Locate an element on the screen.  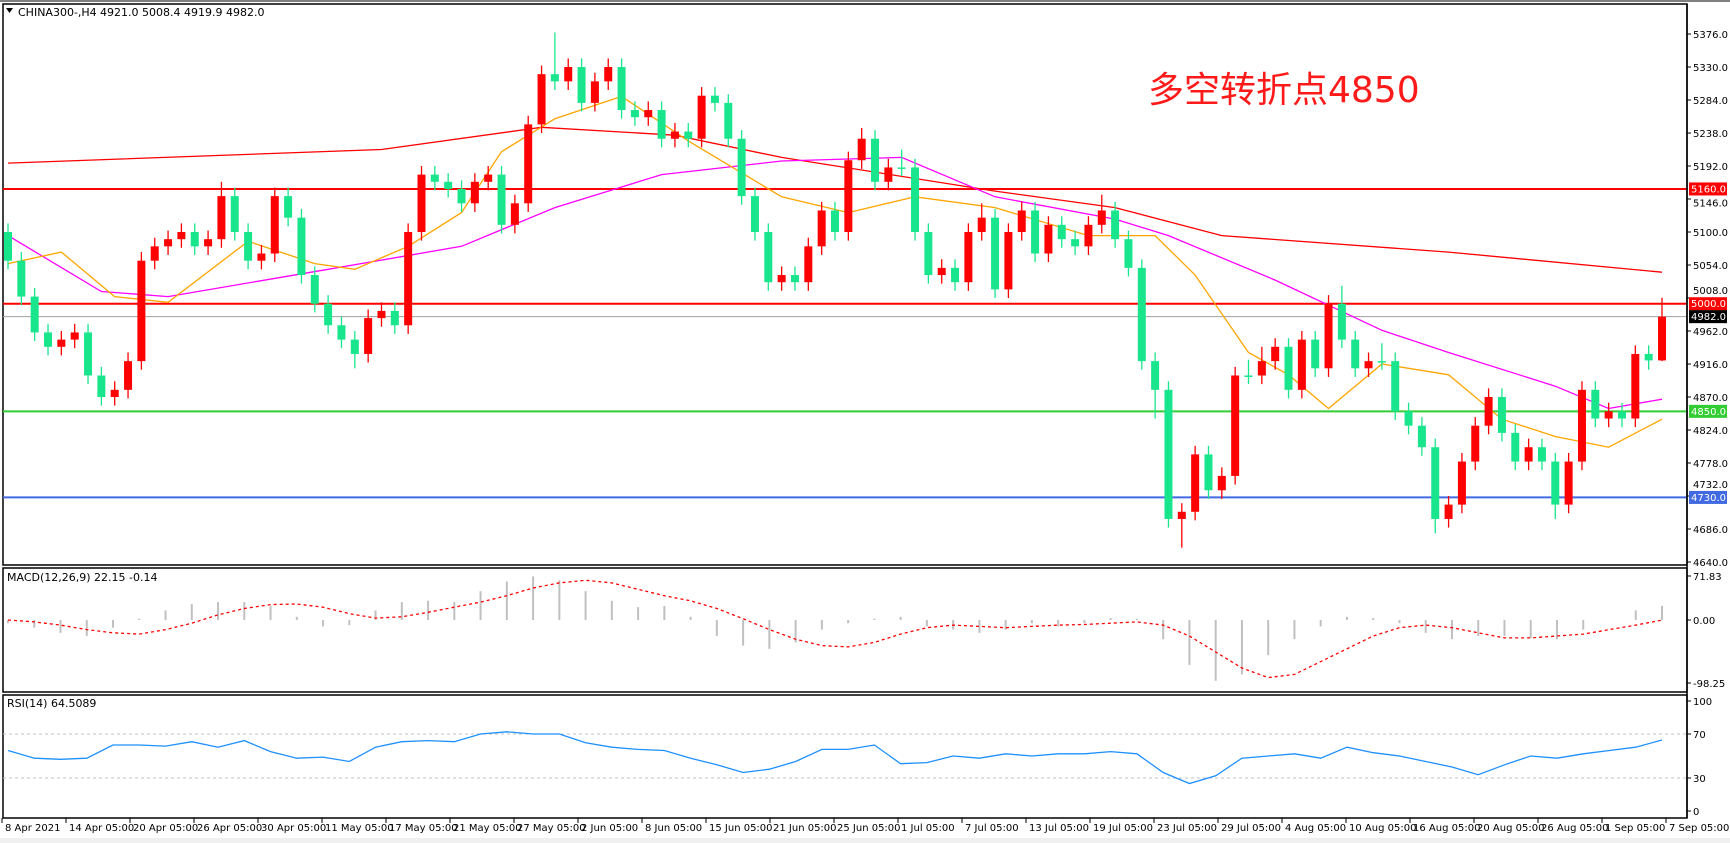
price-tick-label: 4870.0 is located at coordinates (1710, 398).